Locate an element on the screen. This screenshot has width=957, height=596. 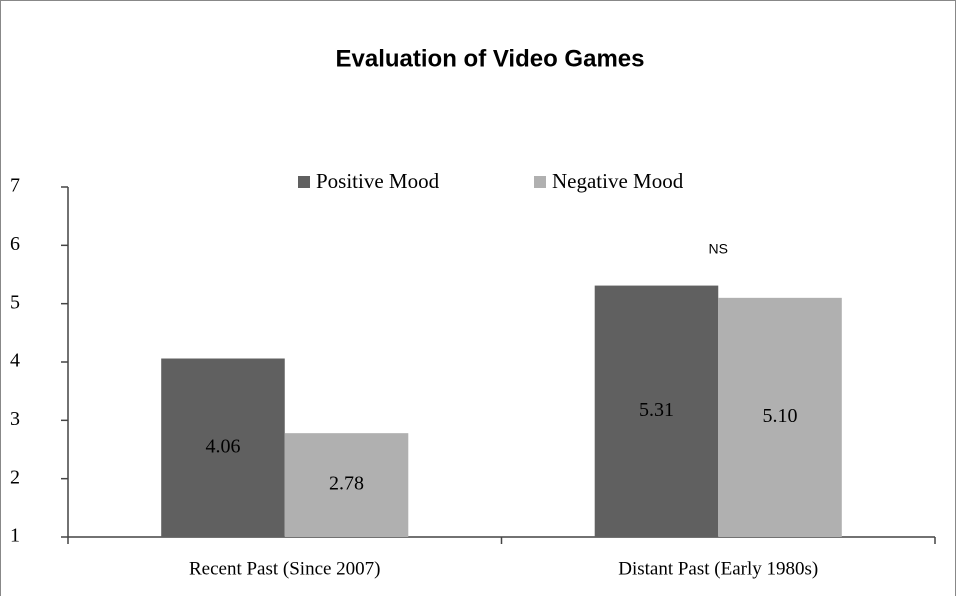
value-label: 4.06 is located at coordinates (222, 446).